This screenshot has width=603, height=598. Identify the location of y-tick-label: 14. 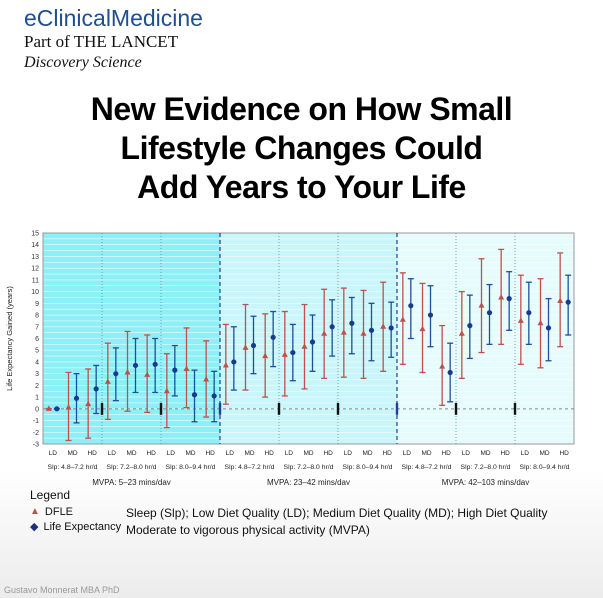
(35, 245).